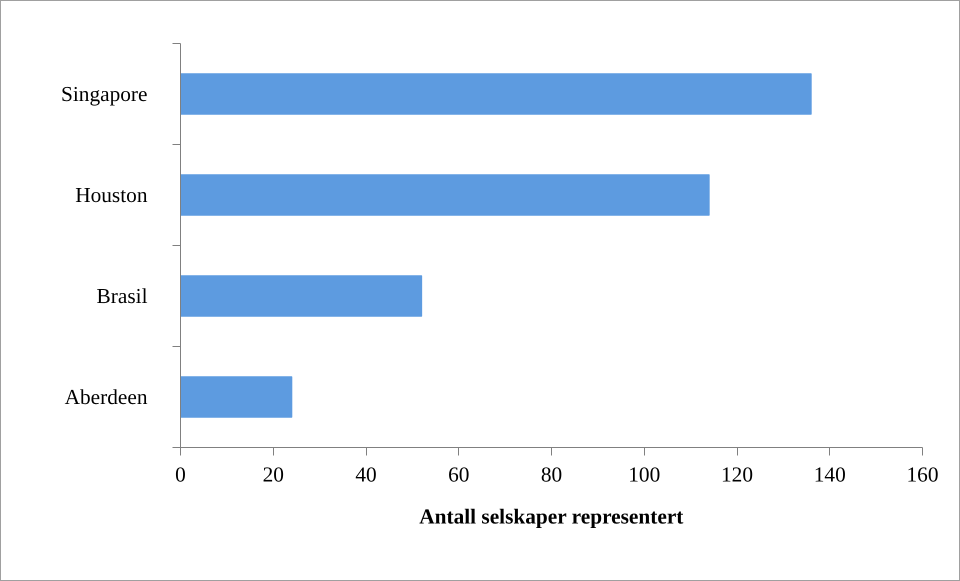 This screenshot has width=960, height=581. Describe the element at coordinates (644, 474) in the screenshot. I see `x-tick-label: 100` at that location.